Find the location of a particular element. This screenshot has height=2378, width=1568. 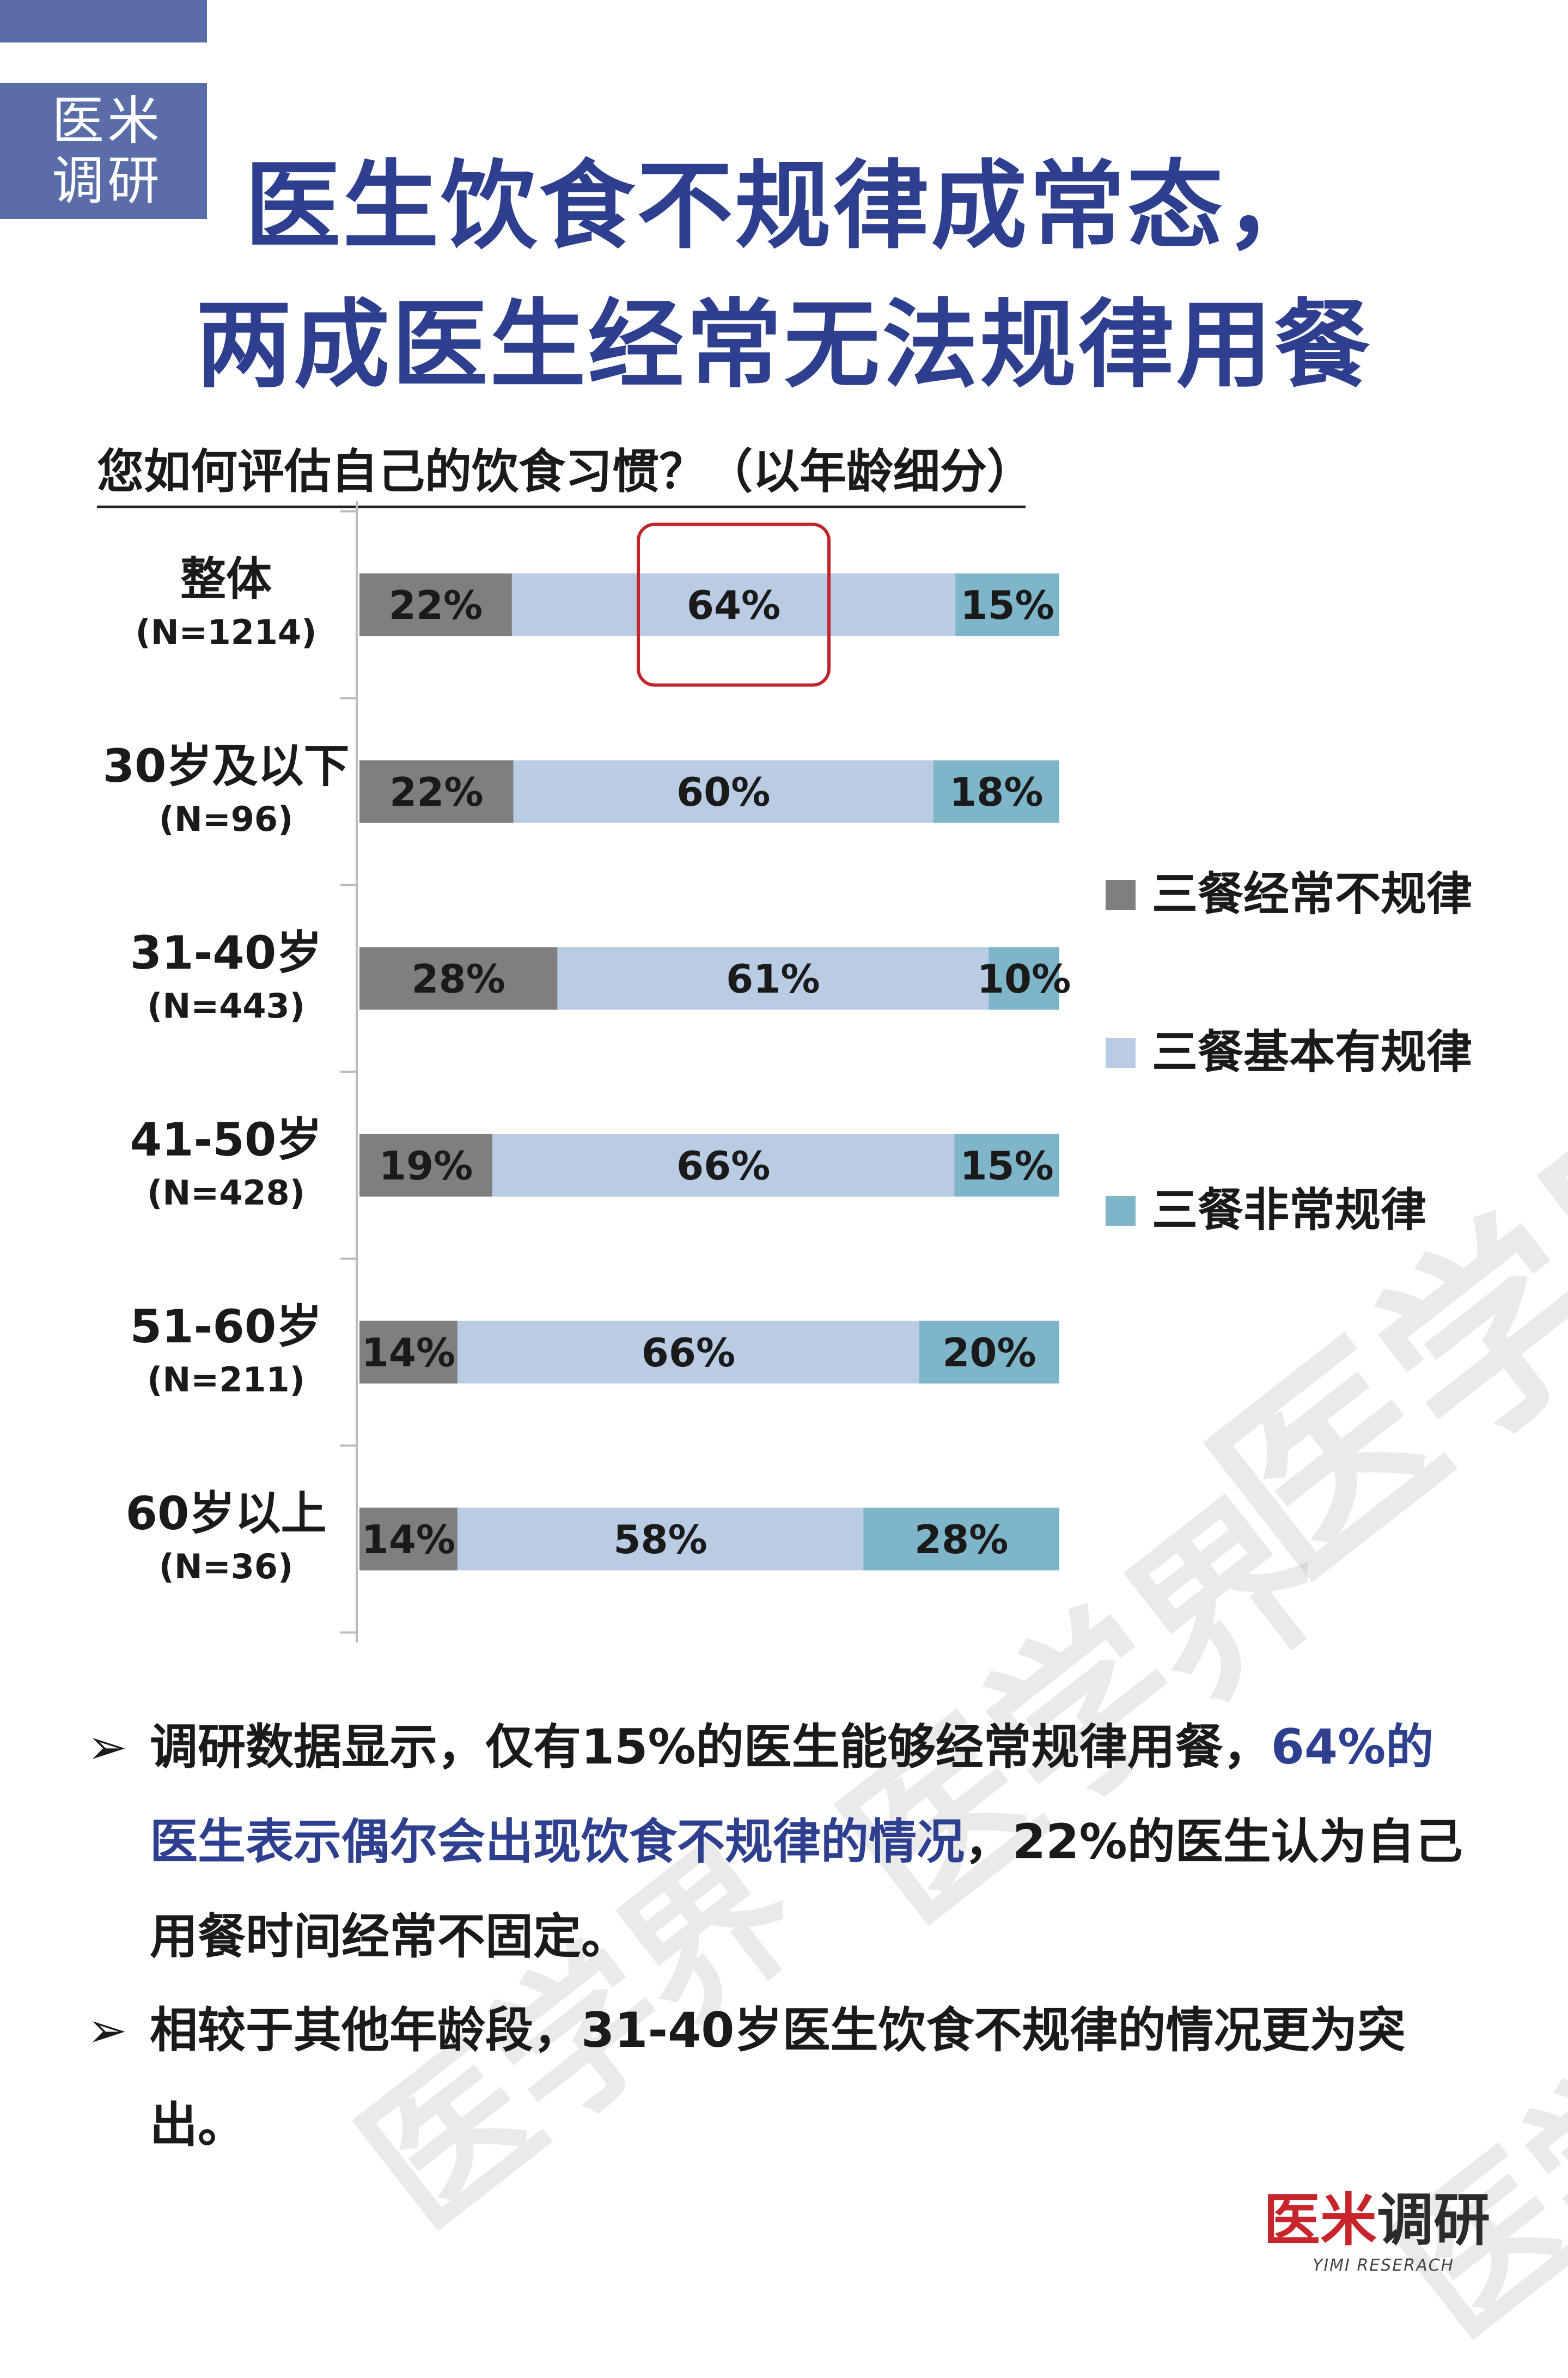

category-label: 整体 is located at coordinates (226, 579).